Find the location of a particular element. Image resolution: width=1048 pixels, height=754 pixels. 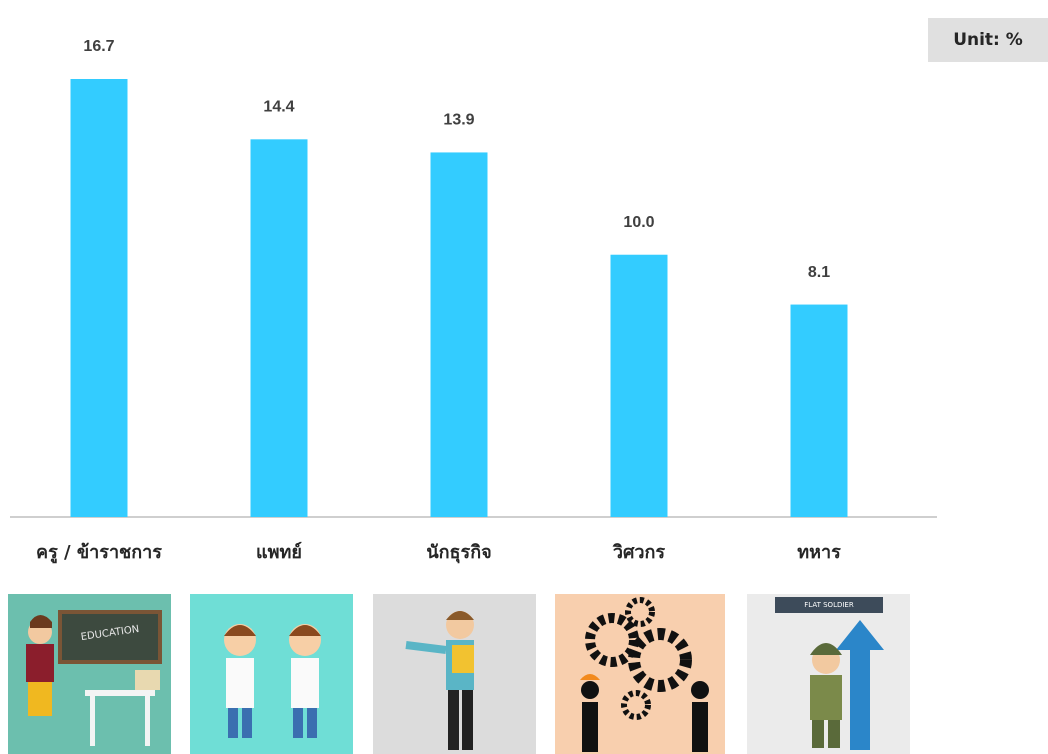

value-label: 8.1 is located at coordinates (819, 272).